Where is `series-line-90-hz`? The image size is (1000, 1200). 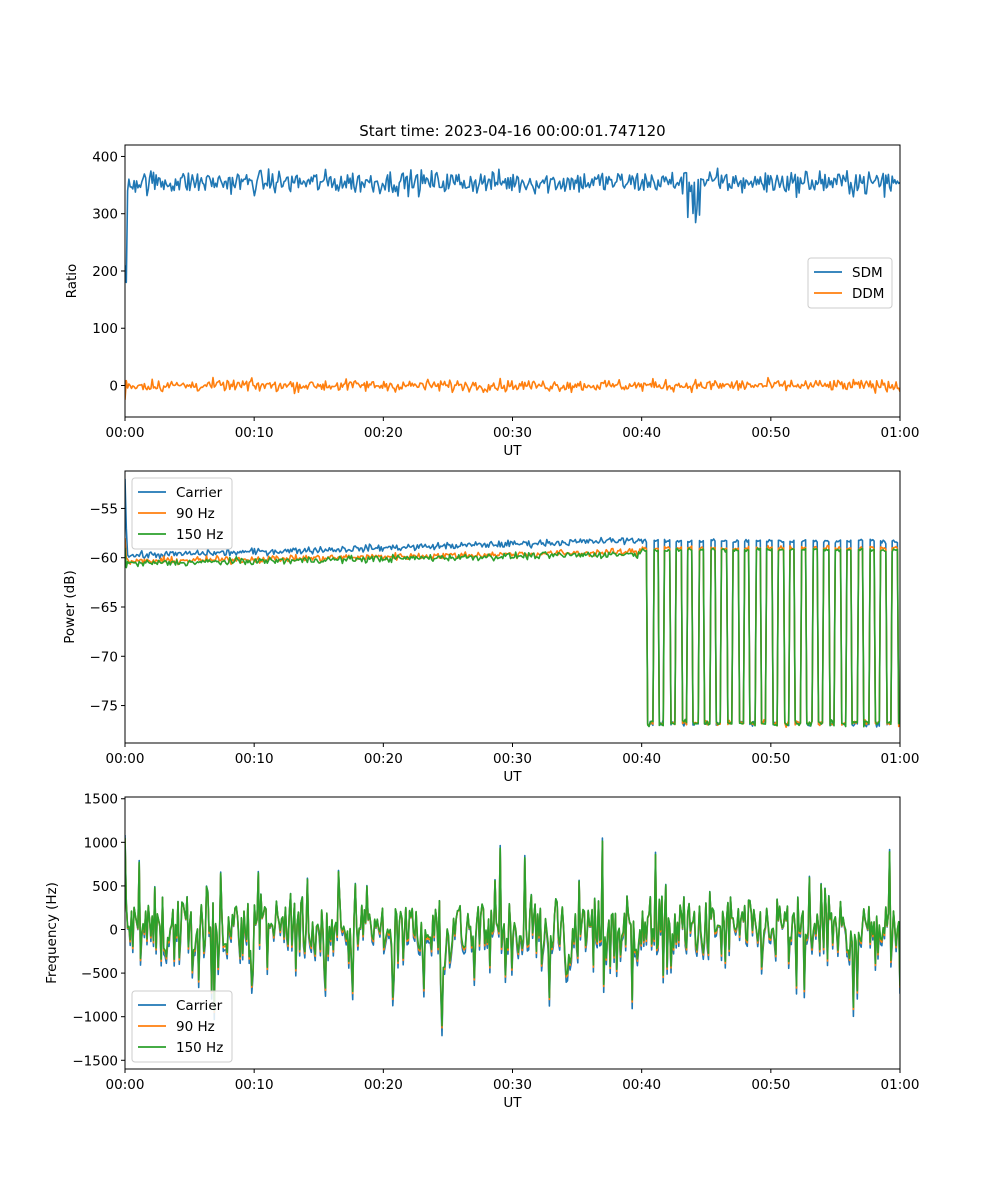 series-line-90-hz is located at coordinates (512, 632).